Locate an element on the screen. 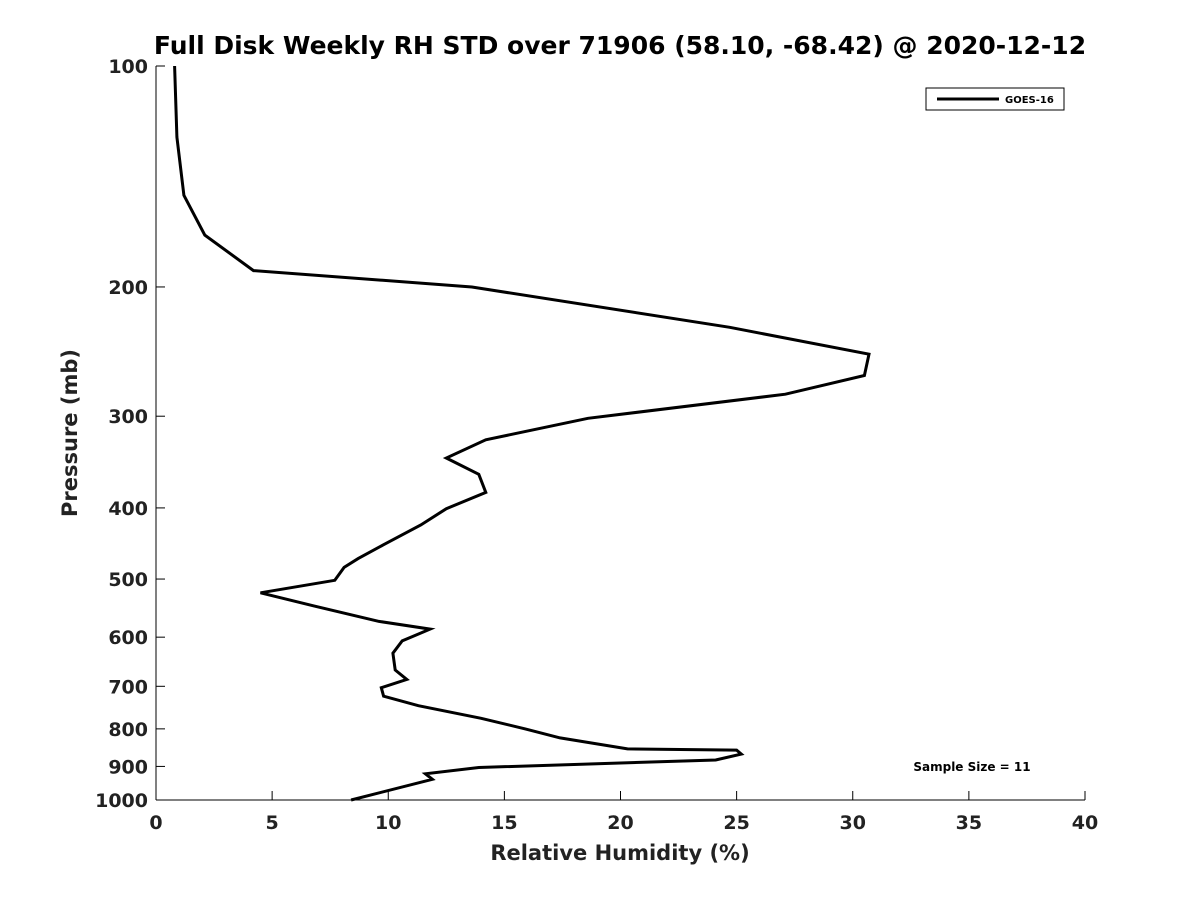  sample-size-note: Sample Size = 11 is located at coordinates (971, 767).